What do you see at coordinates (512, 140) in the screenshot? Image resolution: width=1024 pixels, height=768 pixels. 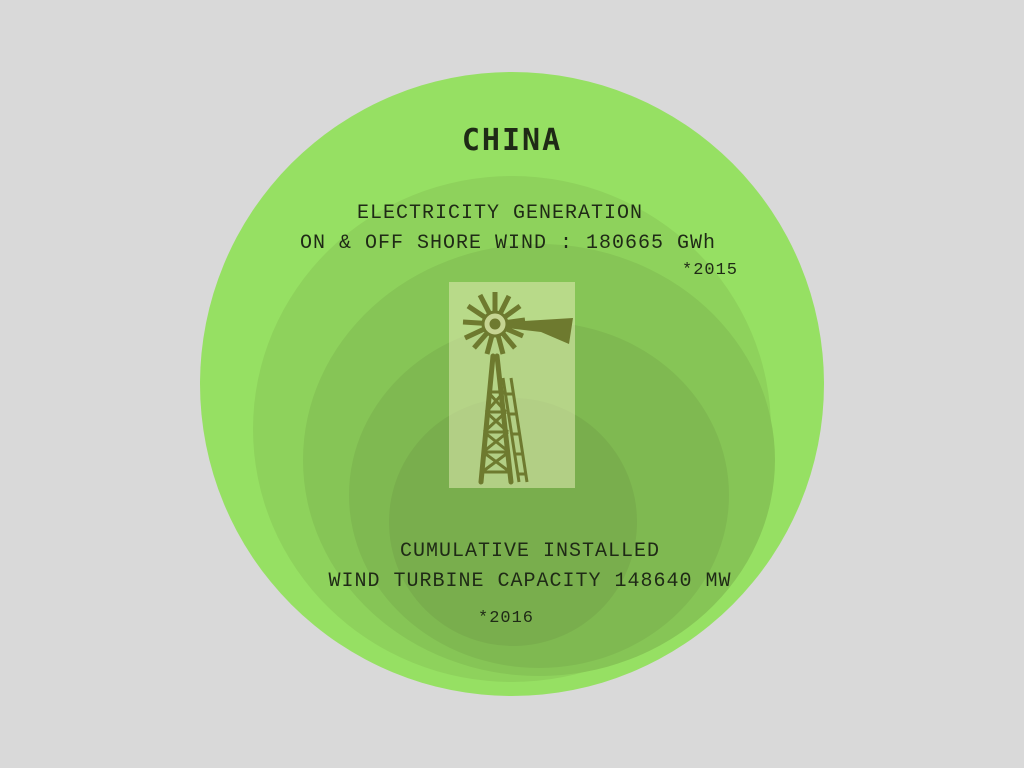 I see `country-title: CHINA` at bounding box center [512, 140].